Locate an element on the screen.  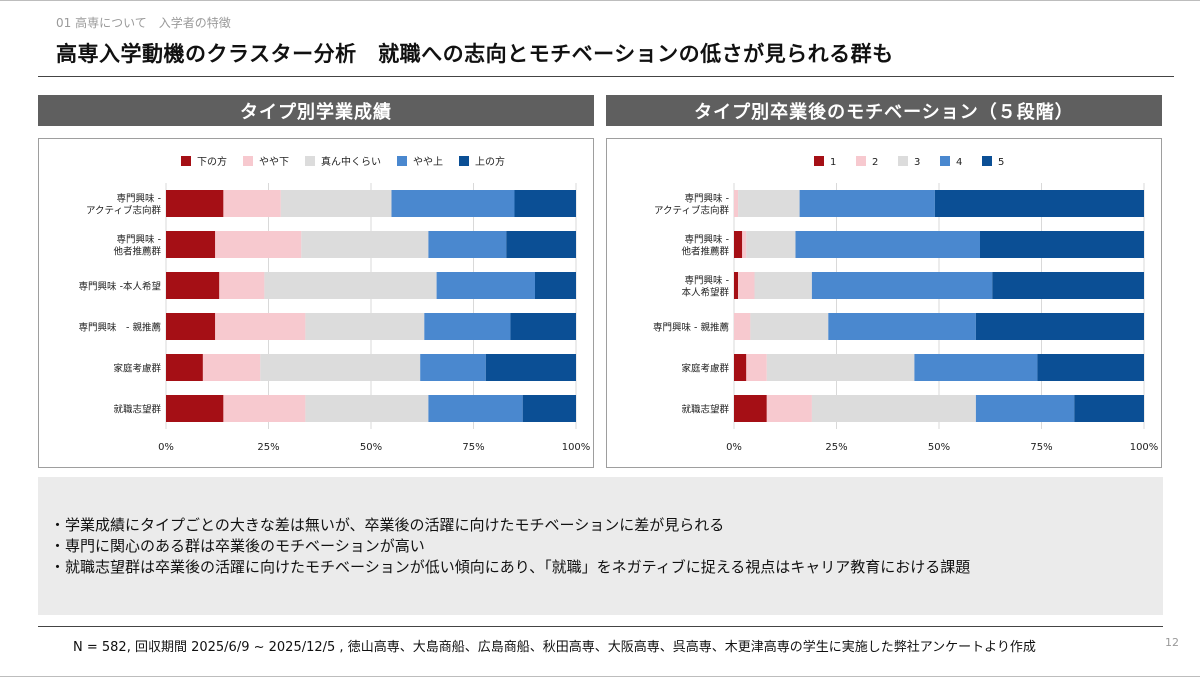
legend-label: 5 is located at coordinates (1001, 162).